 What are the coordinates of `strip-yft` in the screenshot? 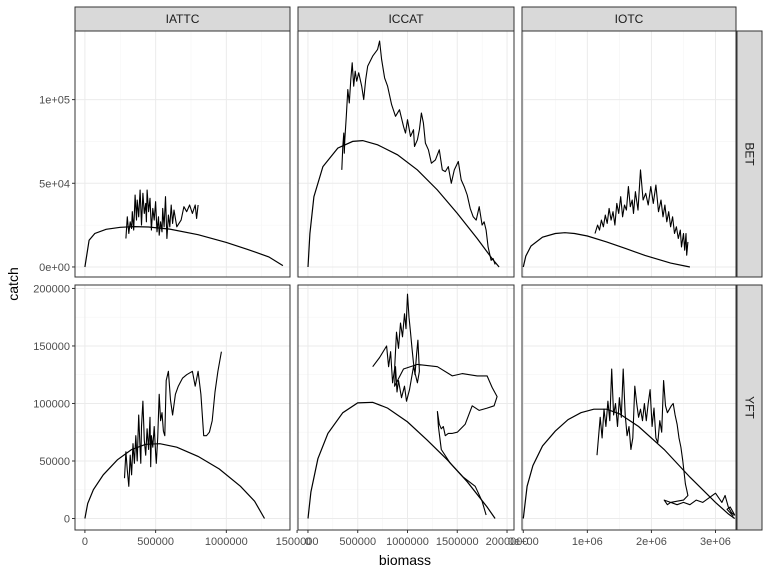 It's located at (749, 407).